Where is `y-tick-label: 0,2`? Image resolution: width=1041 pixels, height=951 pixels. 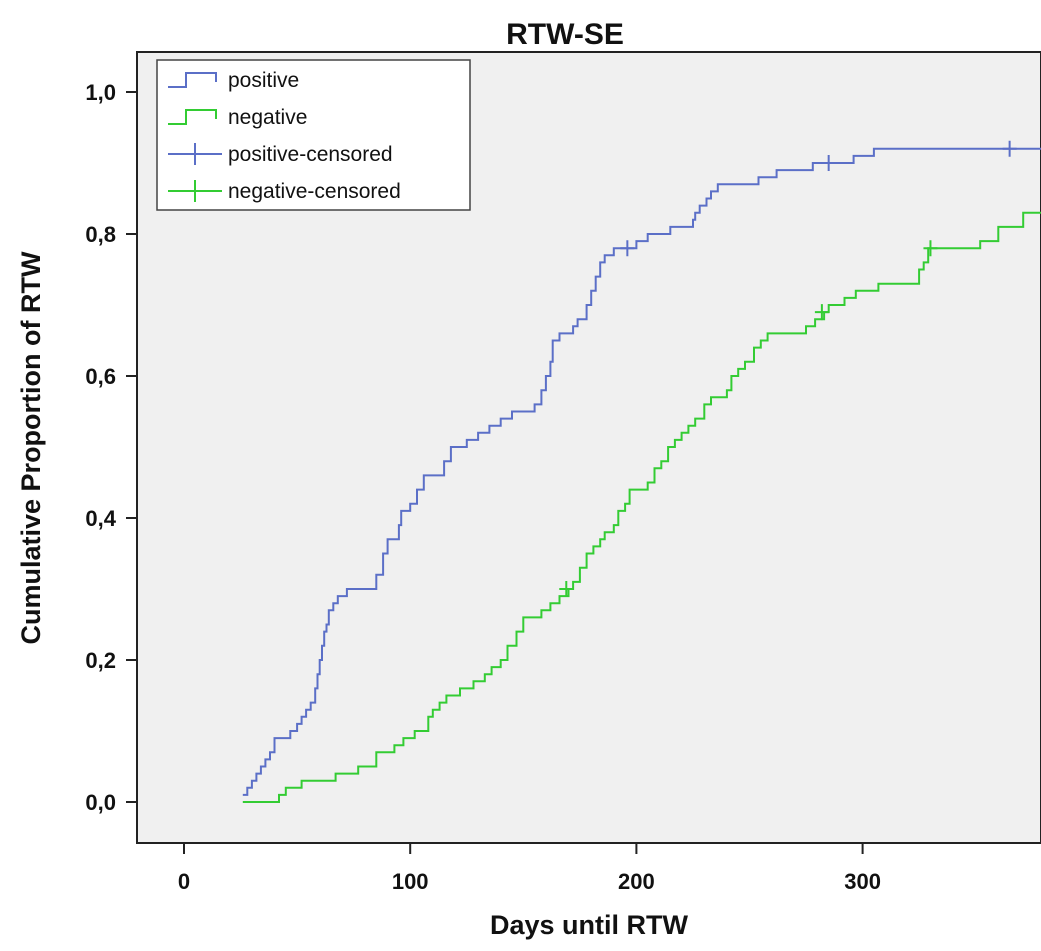
y-tick-label: 0,2 is located at coordinates (100, 660).